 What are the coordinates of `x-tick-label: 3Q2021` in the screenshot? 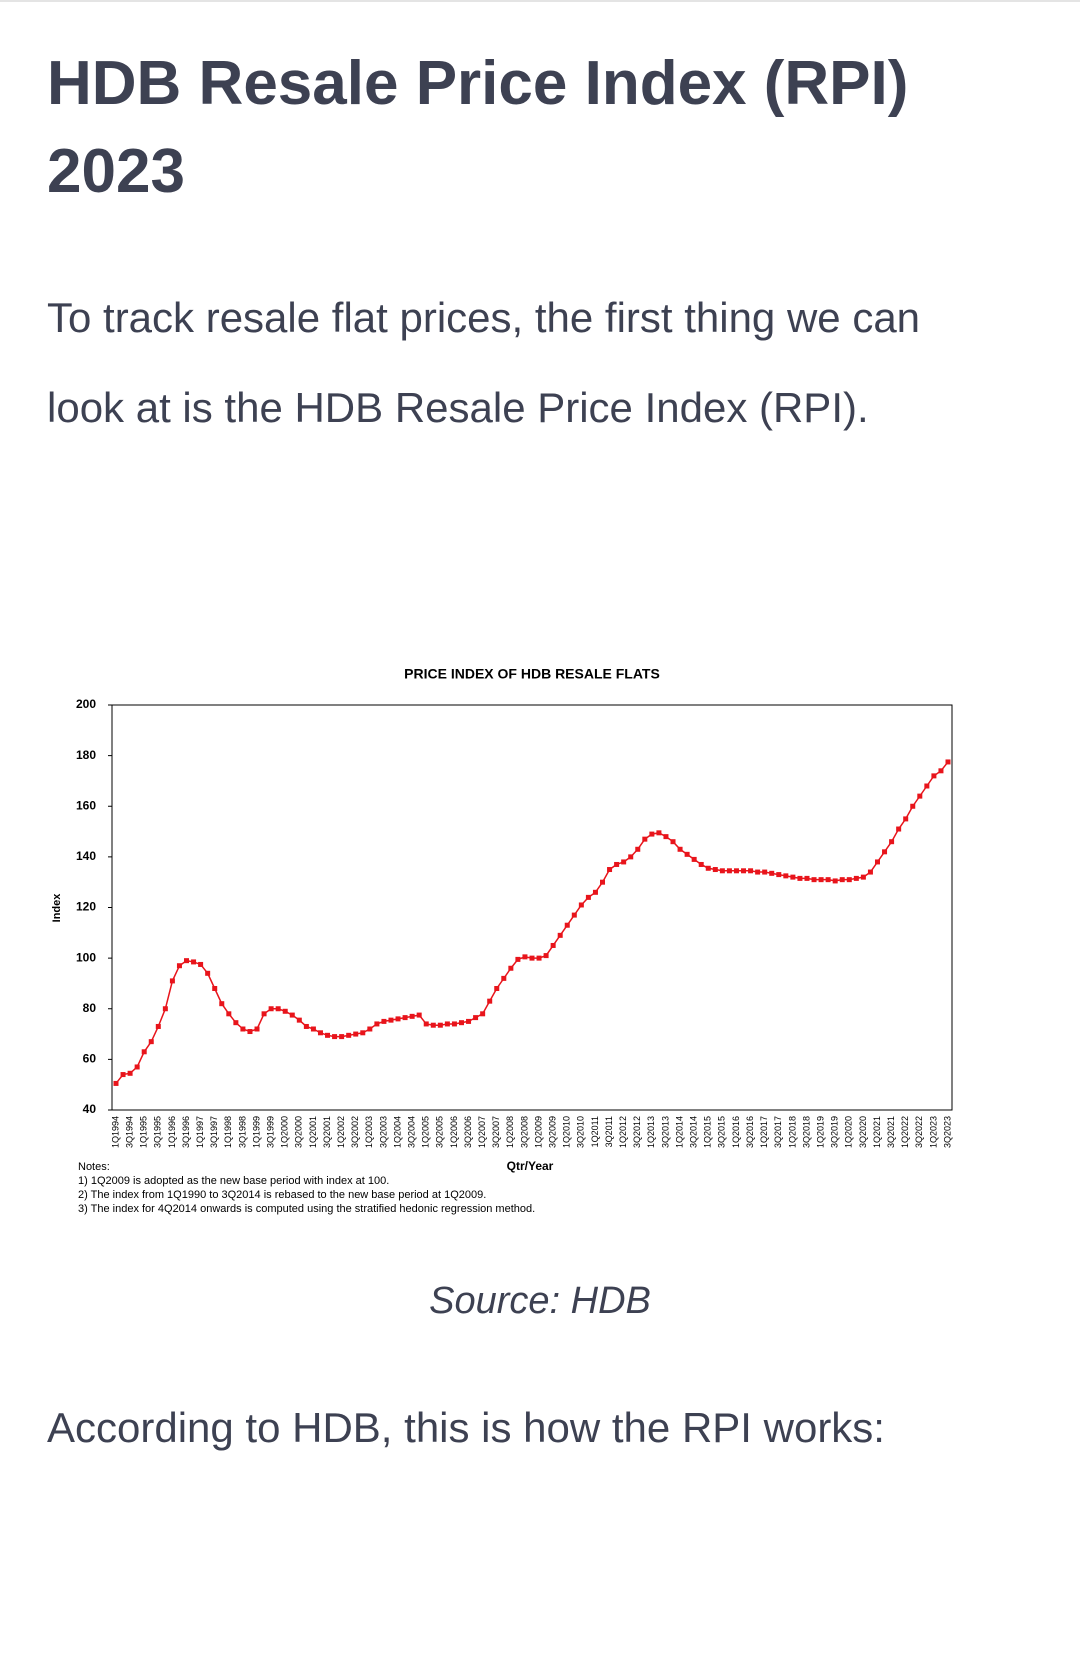 It's located at (891, 1132).